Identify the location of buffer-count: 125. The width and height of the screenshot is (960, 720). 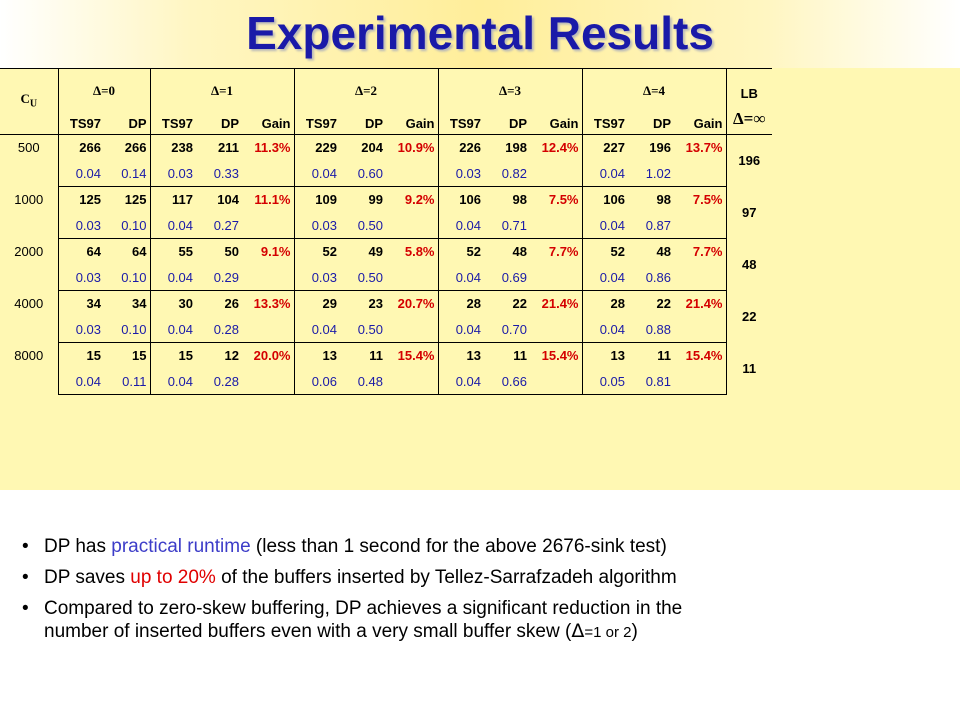
(90, 200).